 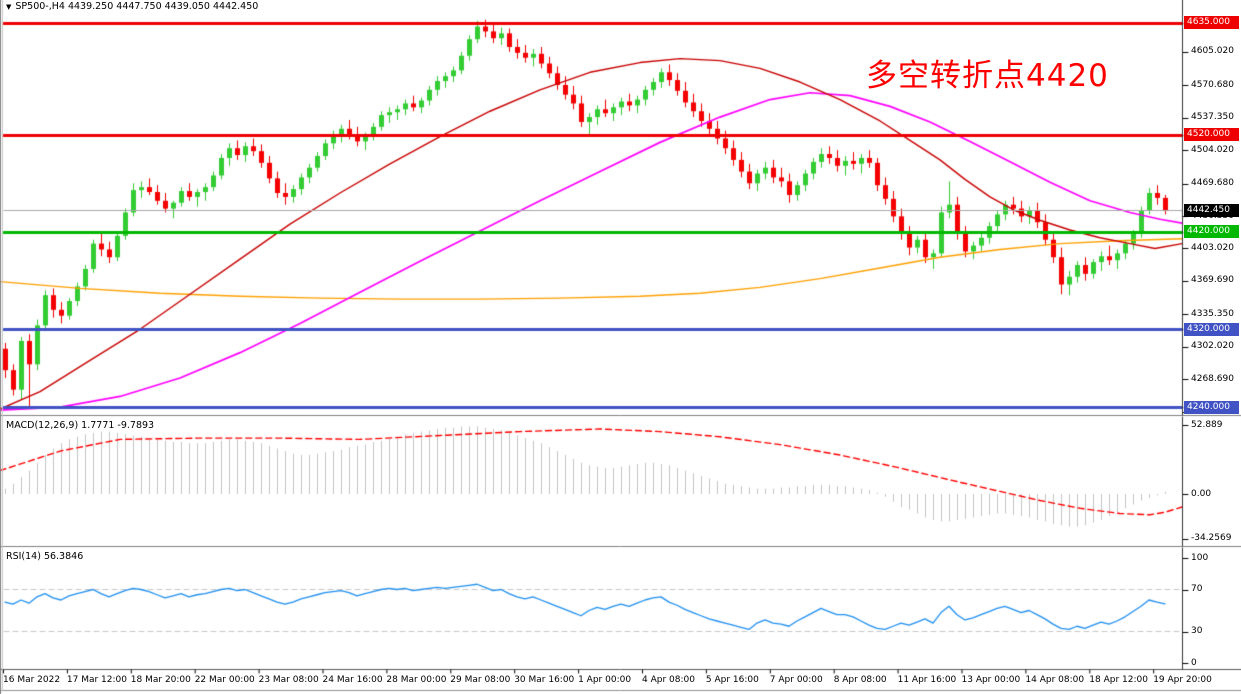 I want to click on macd-axis-label: 0.00, so click(x=1201, y=493).